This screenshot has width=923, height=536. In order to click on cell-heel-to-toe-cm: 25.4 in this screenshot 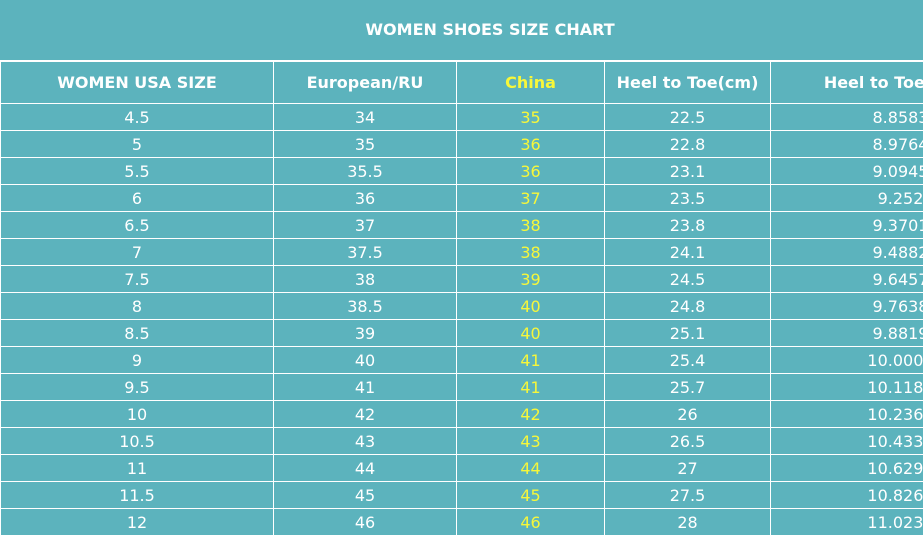, I will do `click(687, 360)`.